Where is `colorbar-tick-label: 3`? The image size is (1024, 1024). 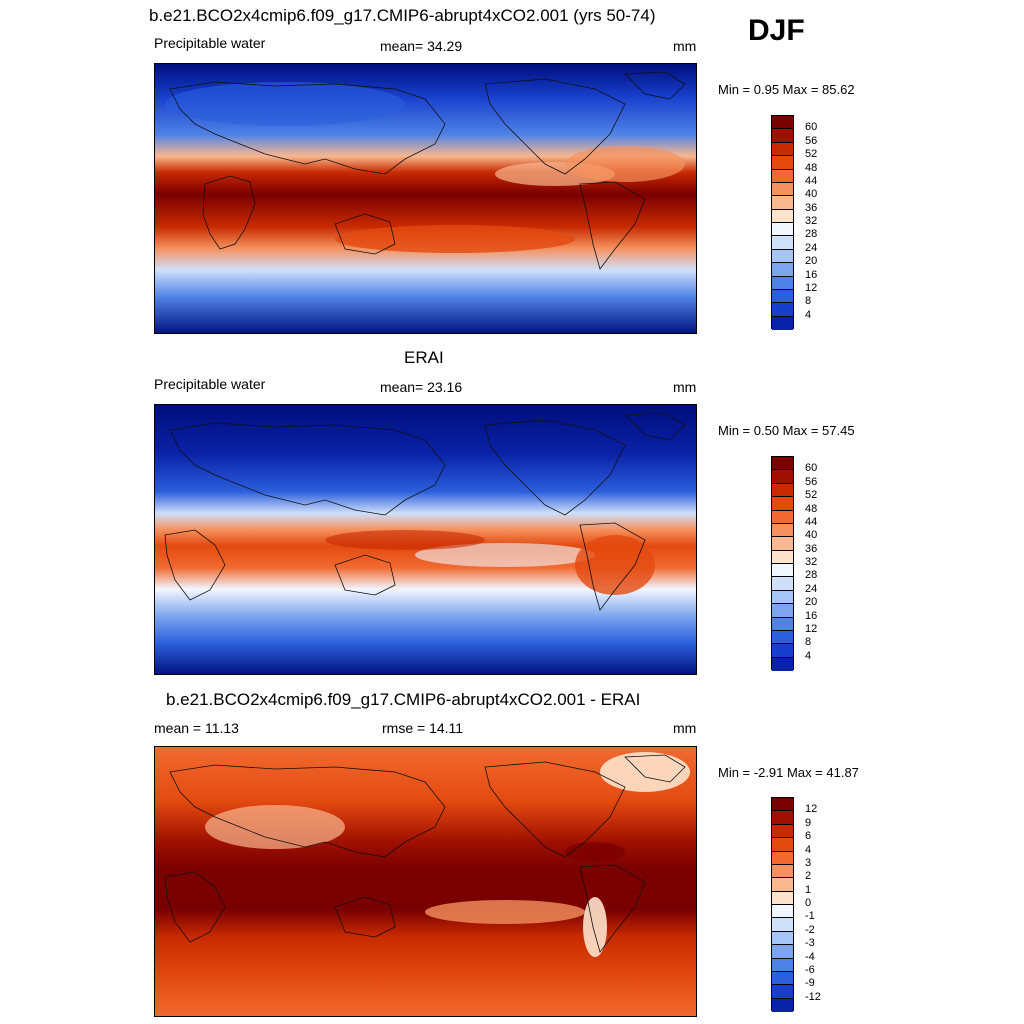 colorbar-tick-label: 3 is located at coordinates (808, 862).